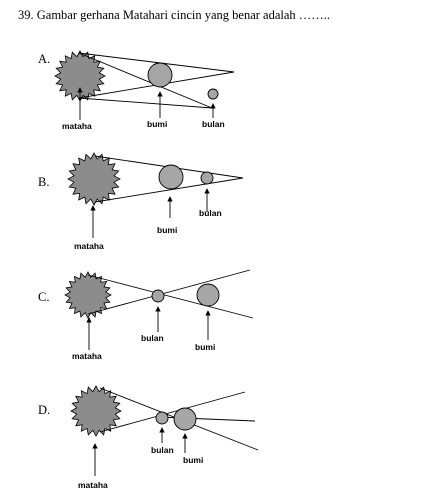 This screenshot has height=504, width=434. What do you see at coordinates (164, 437) in the screenshot?
I see `option-d-diagram: bulan bumi mataha` at bounding box center [164, 437].